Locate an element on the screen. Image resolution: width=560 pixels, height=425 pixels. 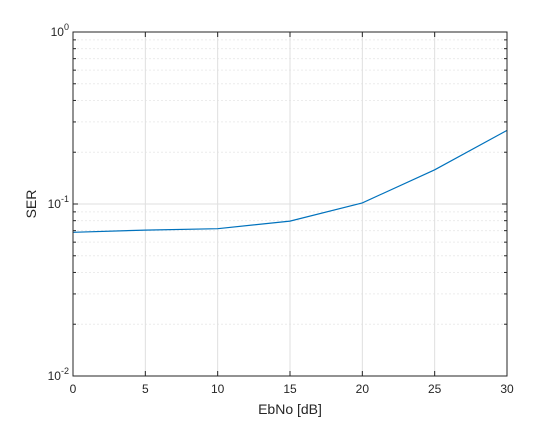
x-tick-labels: 0 5 10 15 20 25 30 is located at coordinates (292, 389).